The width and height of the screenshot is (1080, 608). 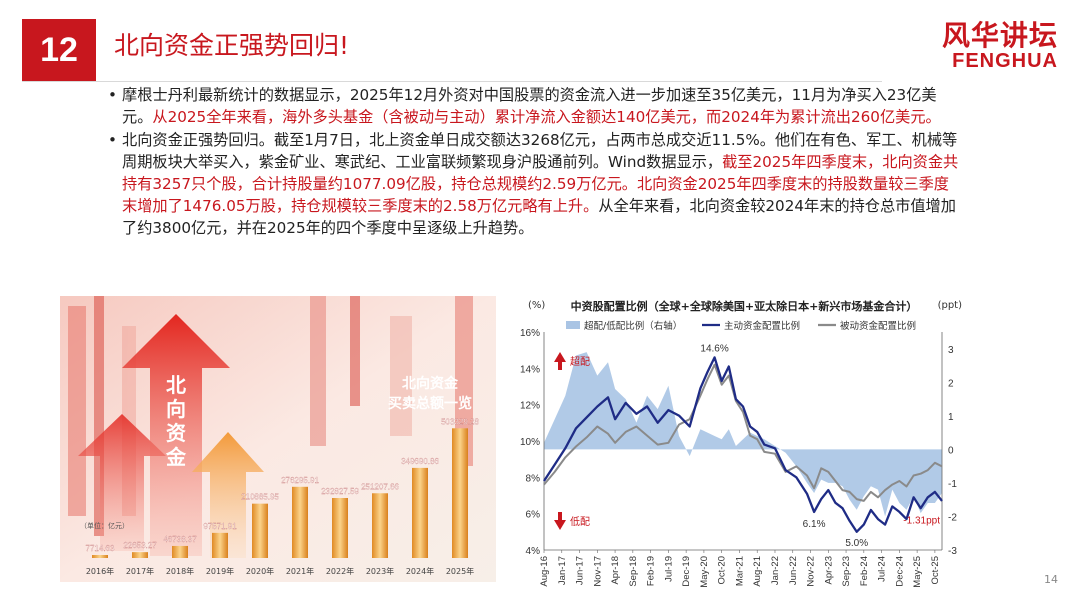 I want to click on overweight-arrow-shaft, so click(x=560, y=366).